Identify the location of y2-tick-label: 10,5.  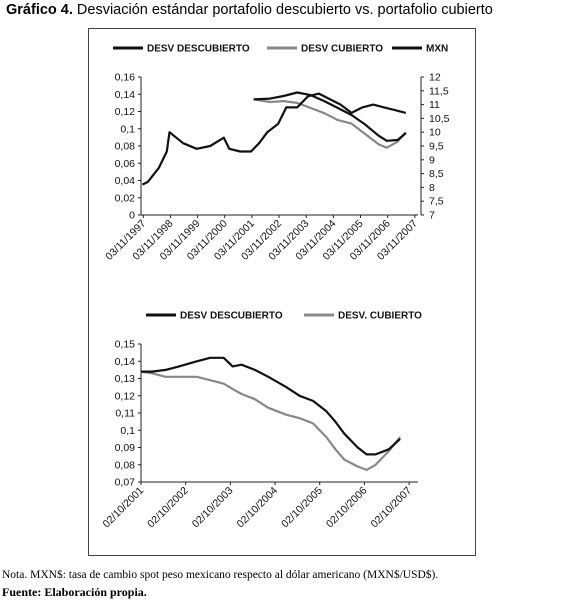
(439, 119).